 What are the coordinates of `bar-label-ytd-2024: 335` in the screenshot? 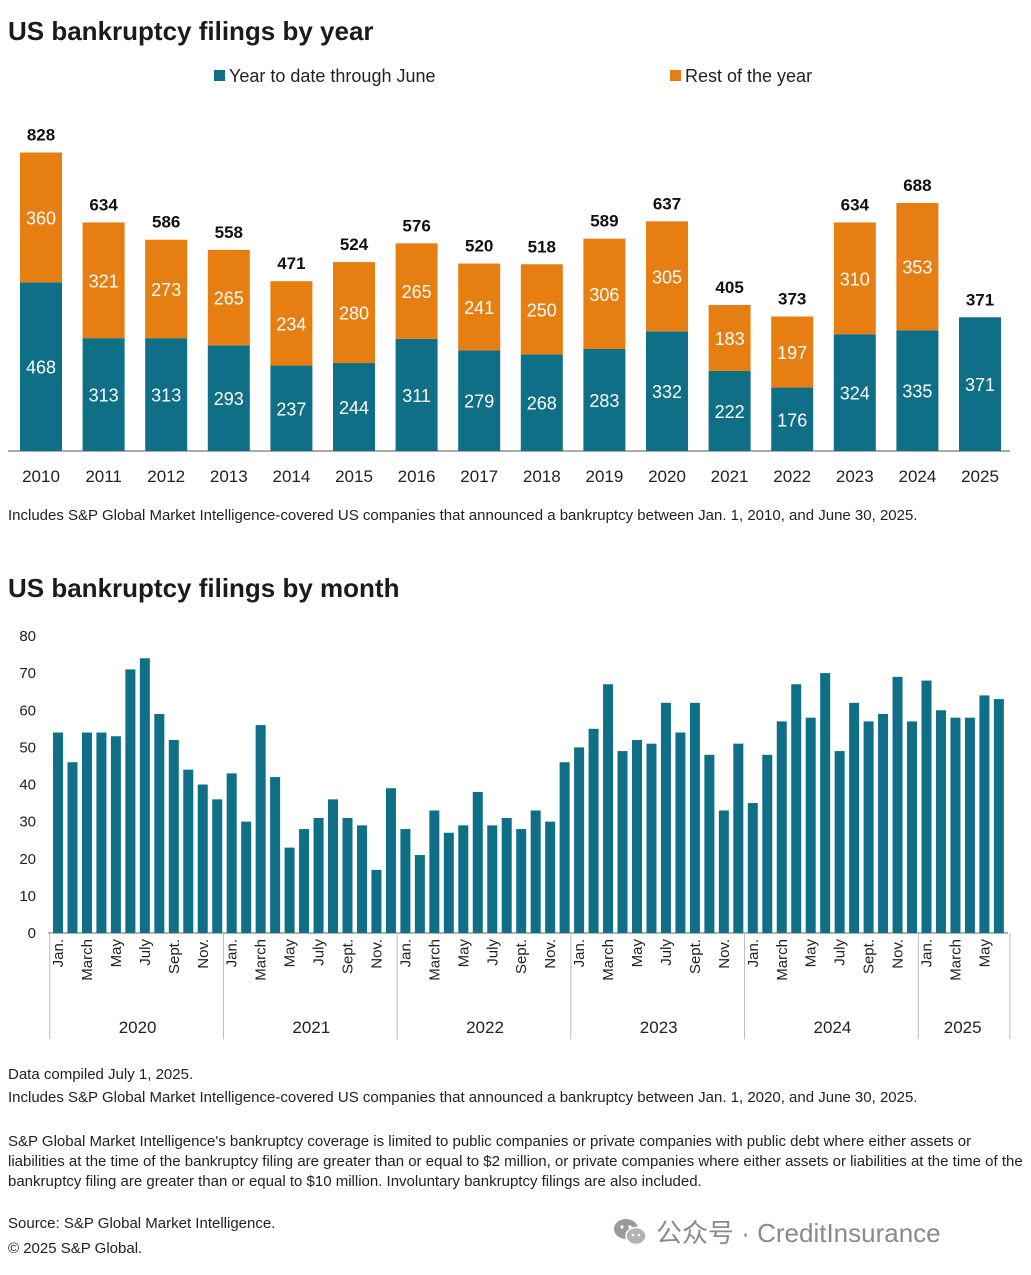 It's located at (917, 392).